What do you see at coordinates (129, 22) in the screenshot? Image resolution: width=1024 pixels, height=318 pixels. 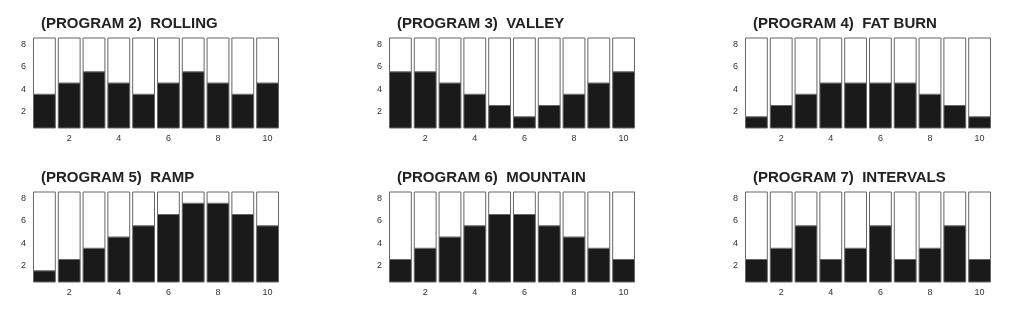 I see `chart-title: (PROGRAM 2) ROLLING` at bounding box center [129, 22].